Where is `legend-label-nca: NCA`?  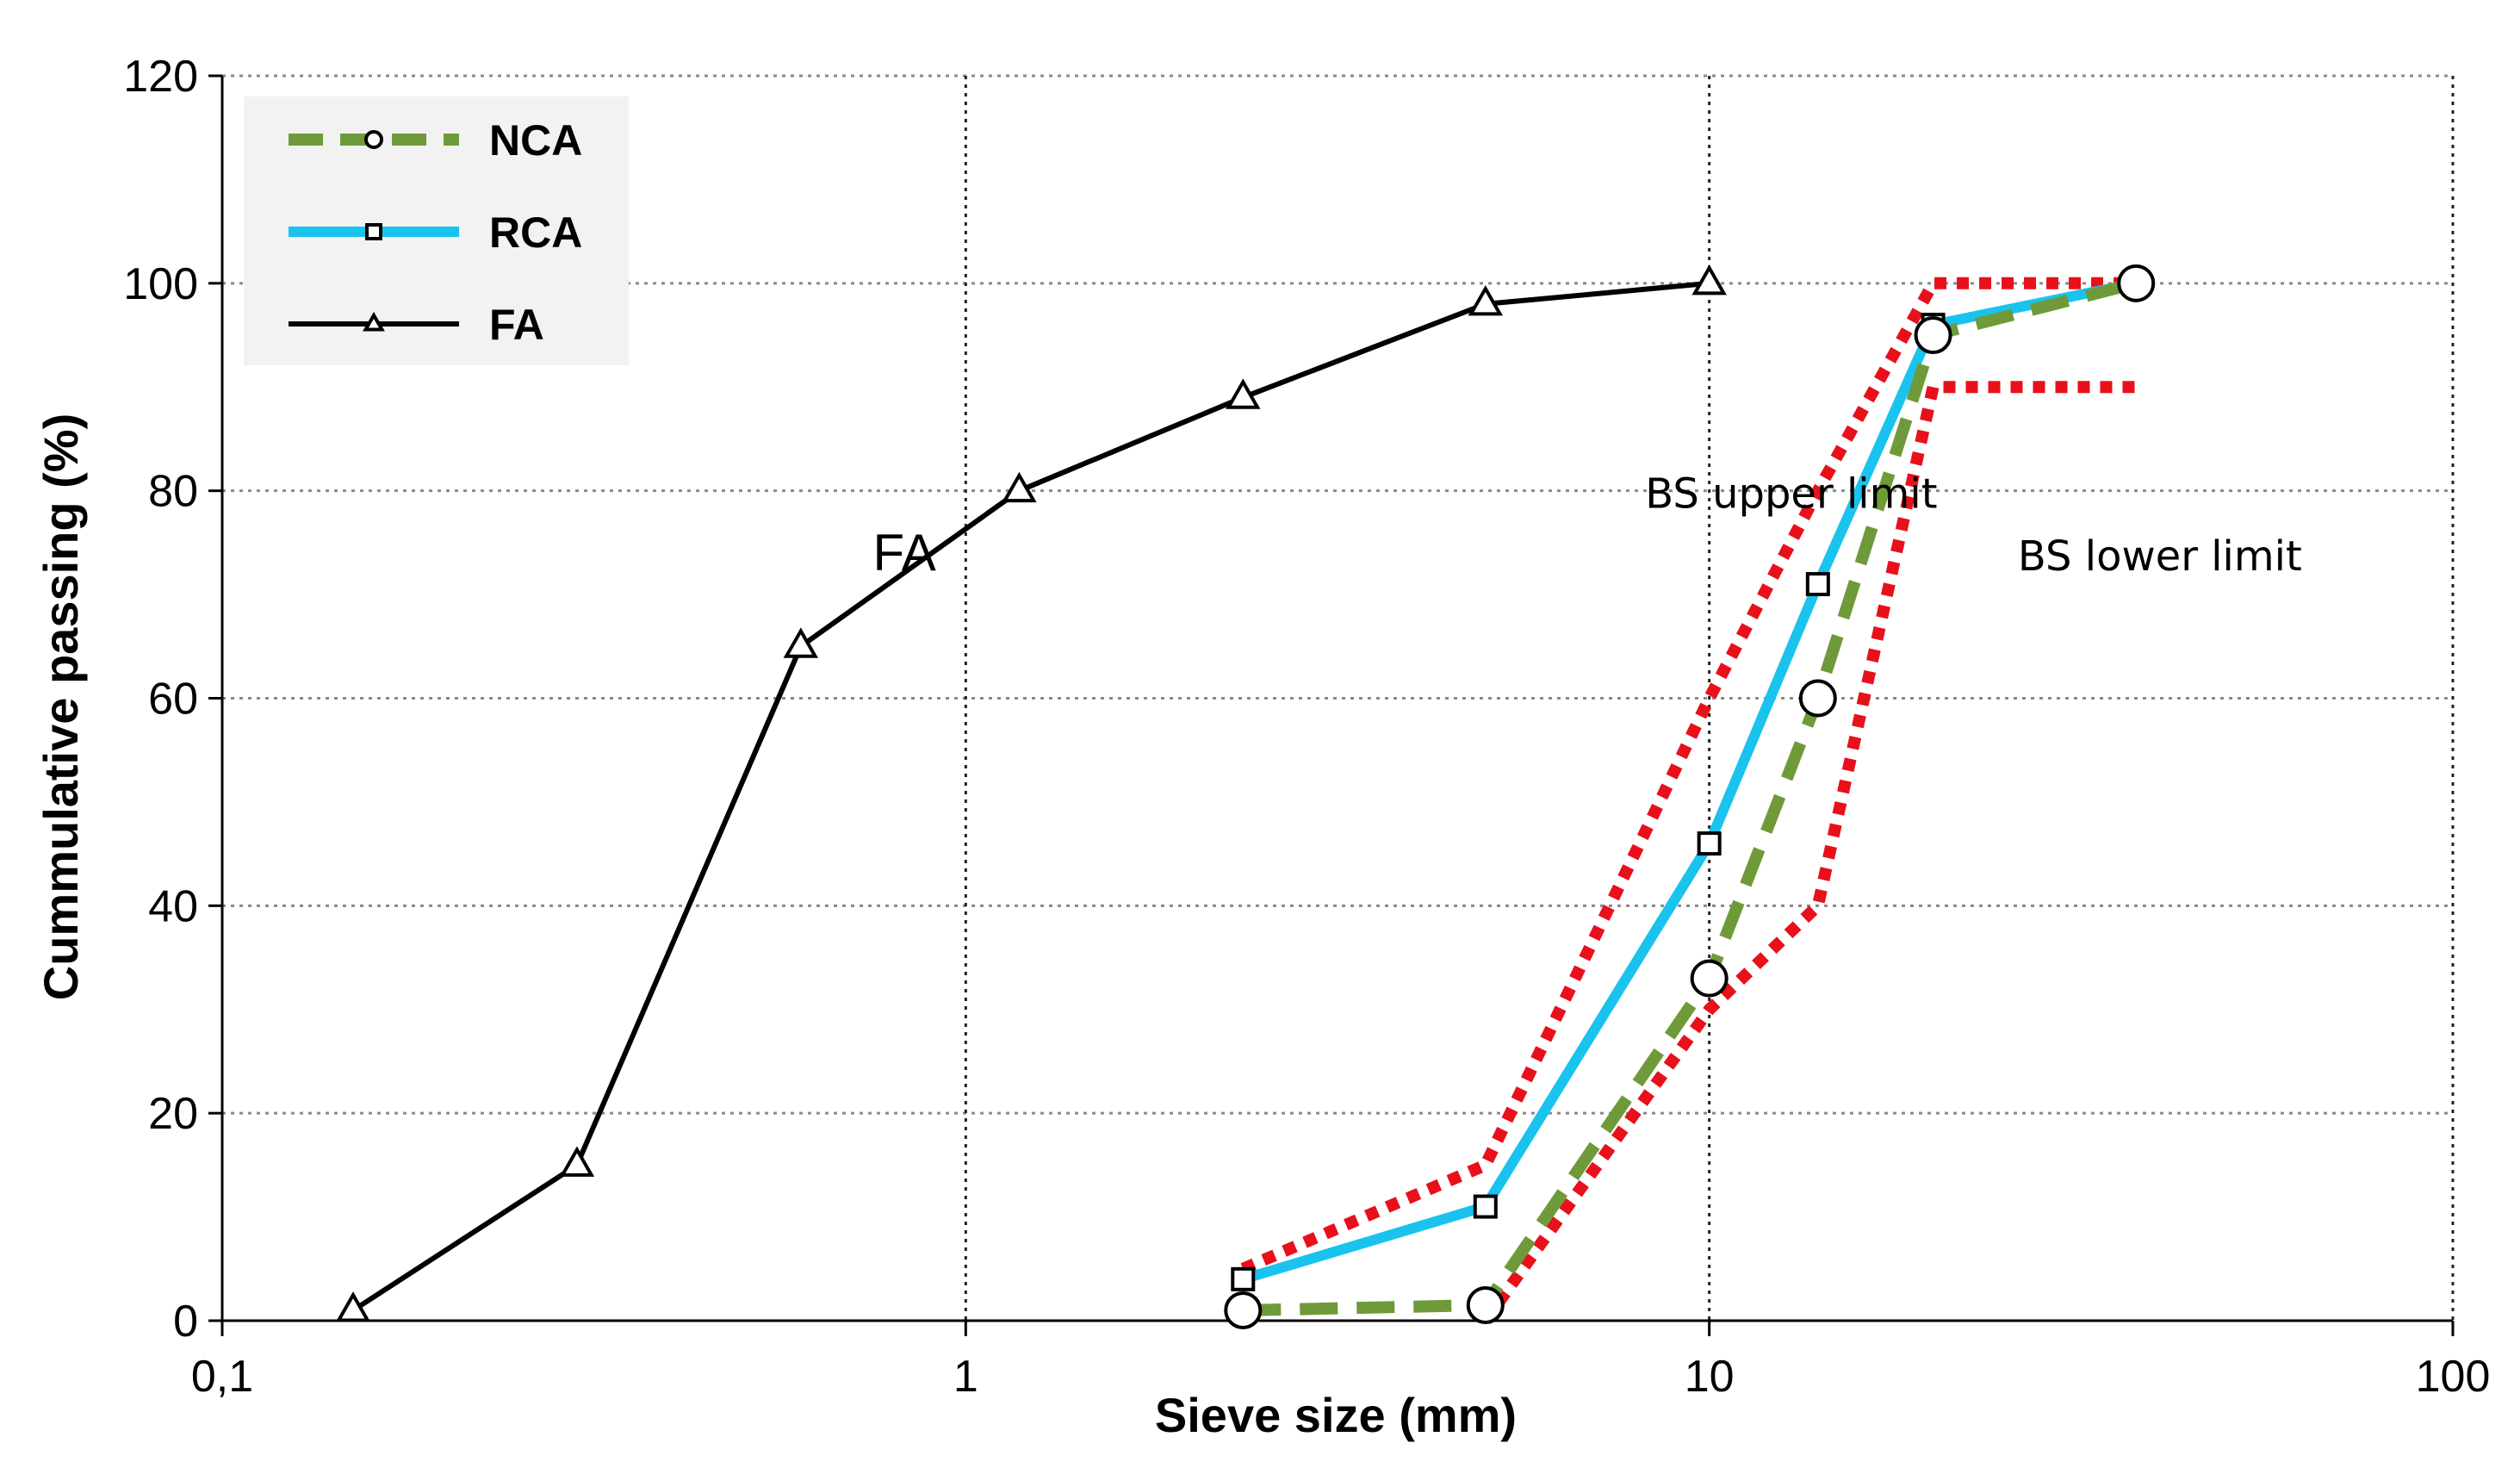 legend-label-nca: NCA is located at coordinates (536, 141).